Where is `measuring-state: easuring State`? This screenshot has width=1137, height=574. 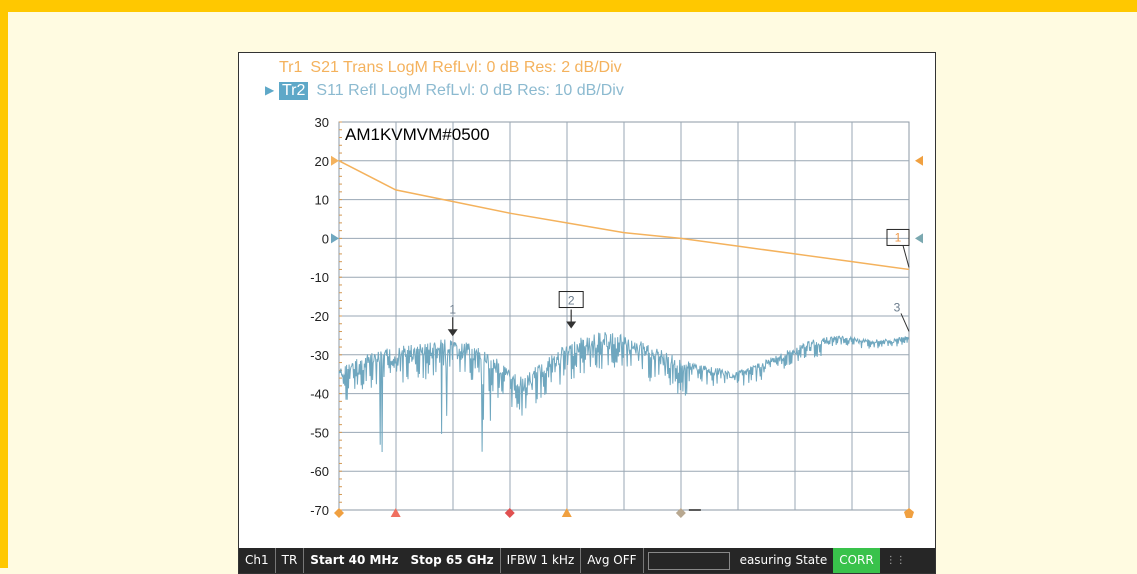 measuring-state: easuring State is located at coordinates (783, 560).